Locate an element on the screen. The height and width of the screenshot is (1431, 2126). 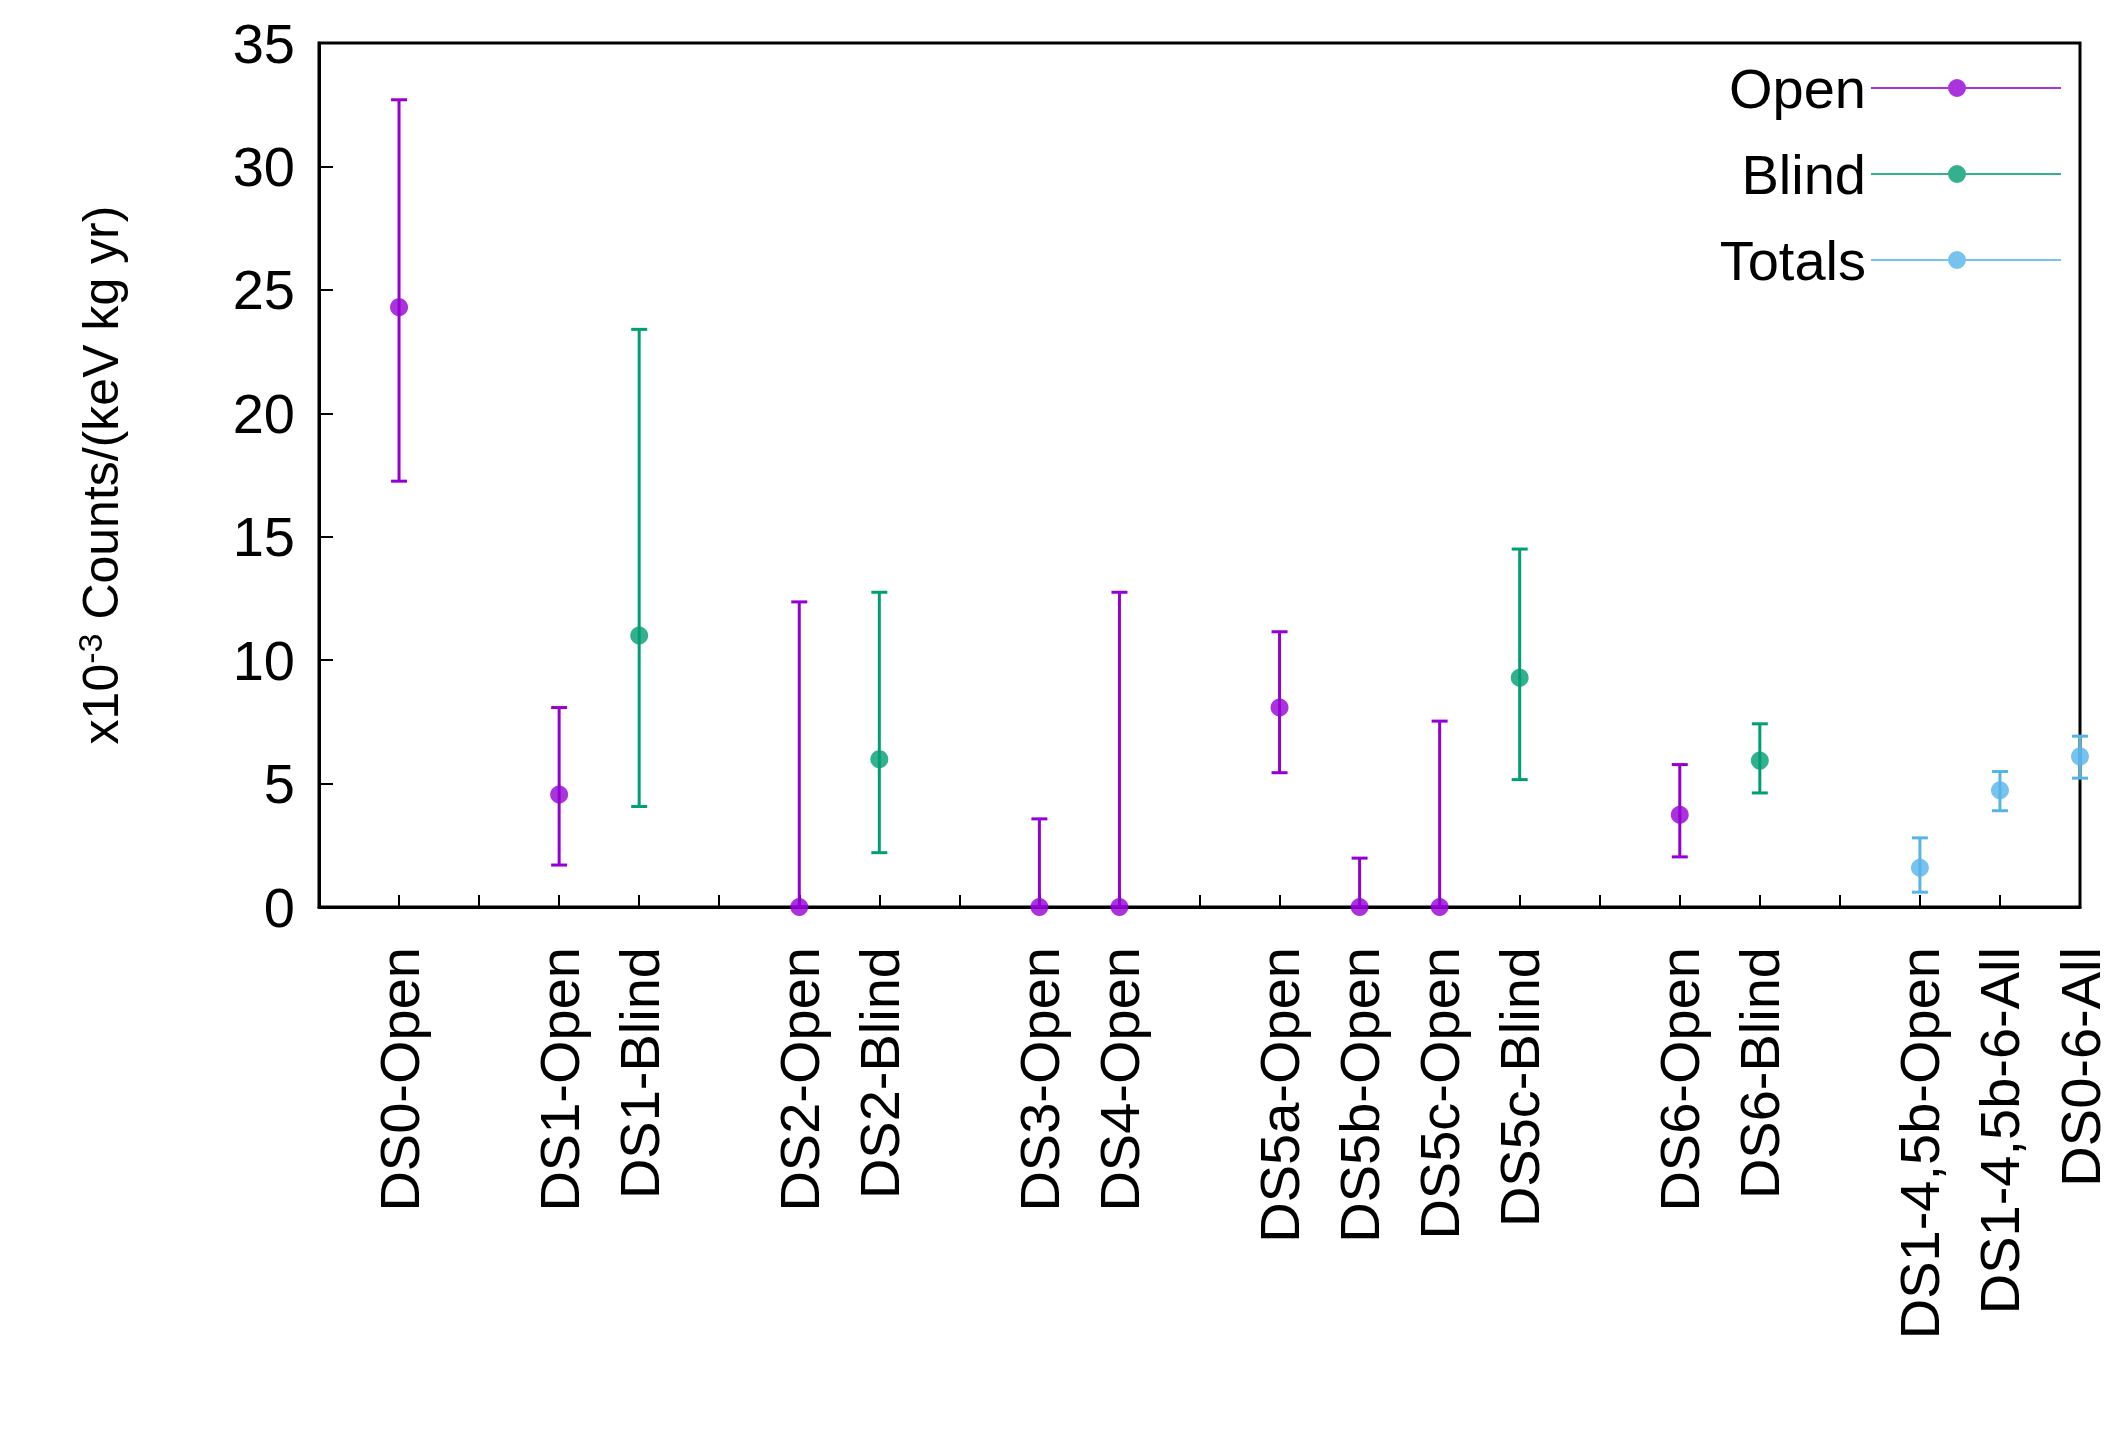
x-tick-label: DS6-Blind is located at coordinates (1760, 1073).